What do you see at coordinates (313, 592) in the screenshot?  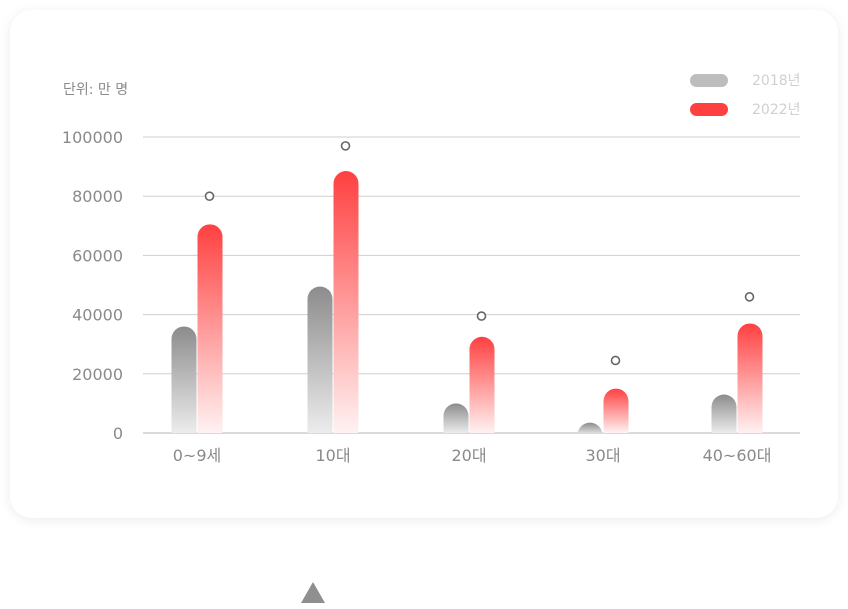 I see `pointer-triangle-icon` at bounding box center [313, 592].